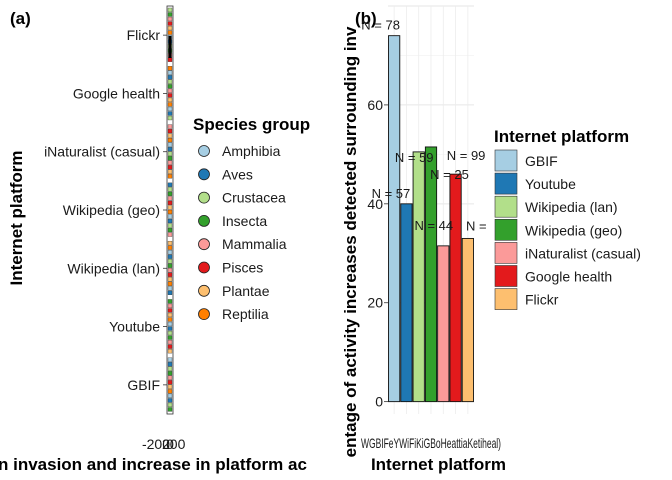  What do you see at coordinates (375, 105) in the screenshot?
I see `panel-b-y-tick-label: 60` at bounding box center [375, 105].